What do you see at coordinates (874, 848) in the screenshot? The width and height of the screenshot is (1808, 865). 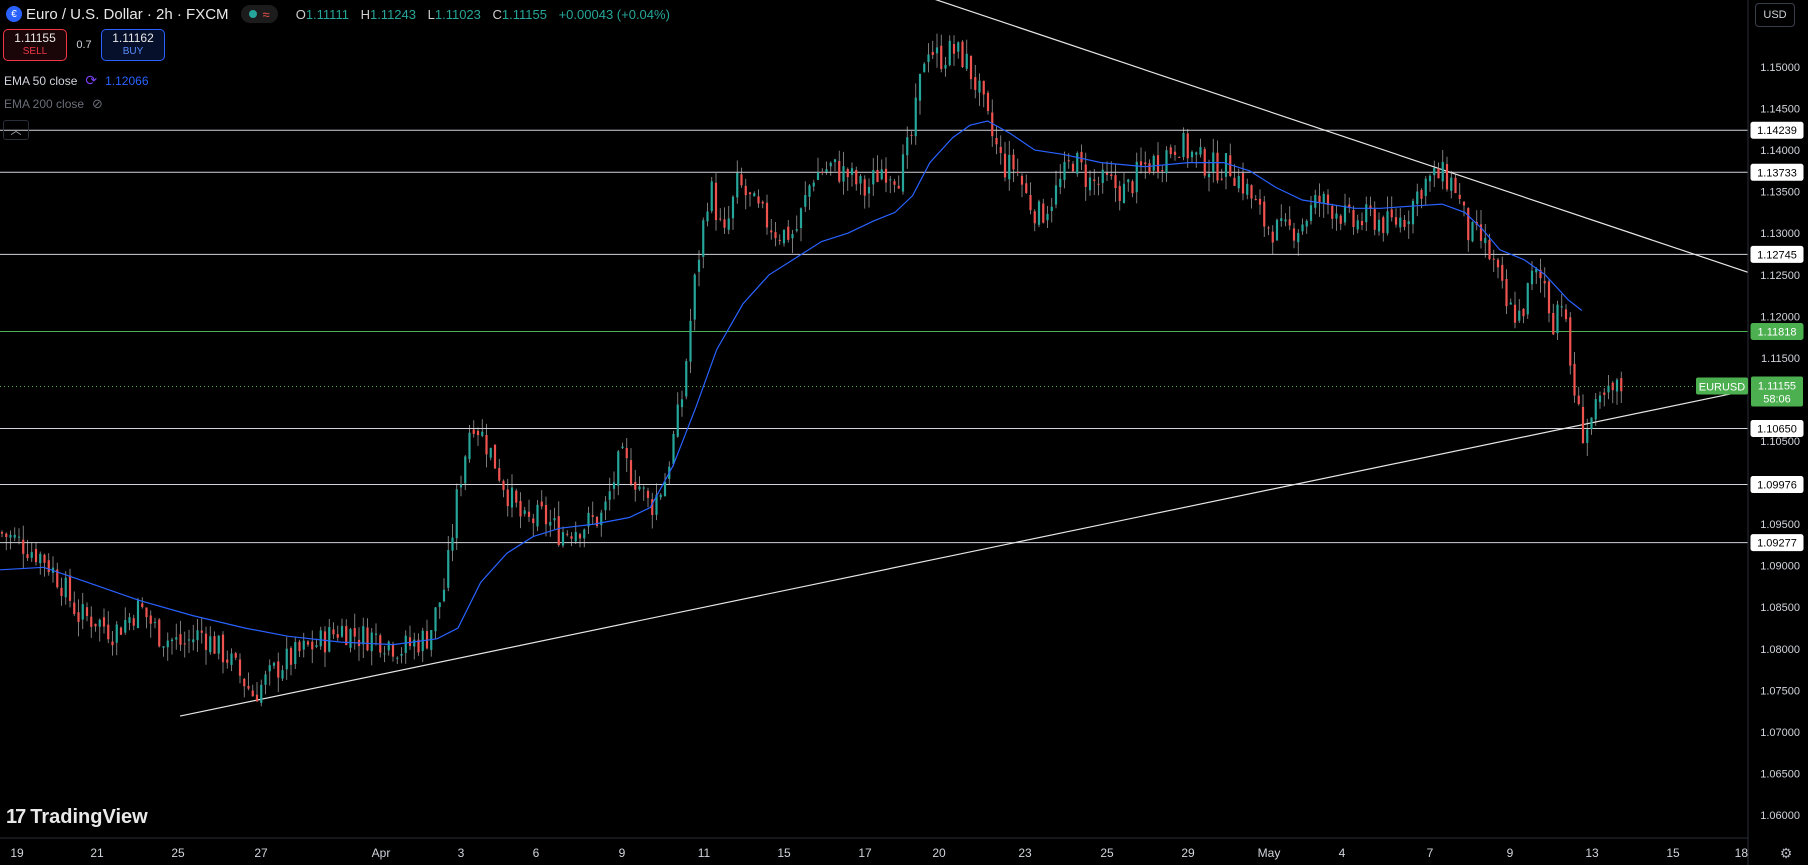 I see `time-axis: 19 21 25 27 Apr 3 6 9 11 15 17 20 23 25 29 May 4 7 9 13 15 18` at bounding box center [874, 848].